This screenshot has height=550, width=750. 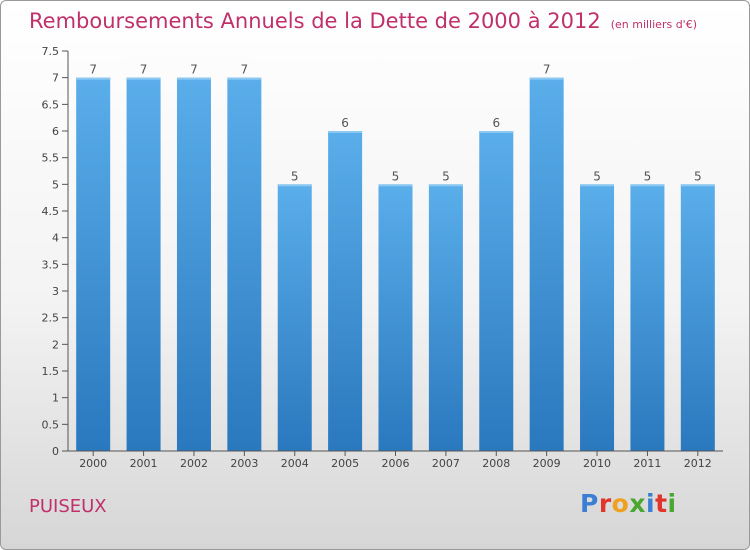 I want to click on y-tick-label: 1, so click(x=55, y=398).